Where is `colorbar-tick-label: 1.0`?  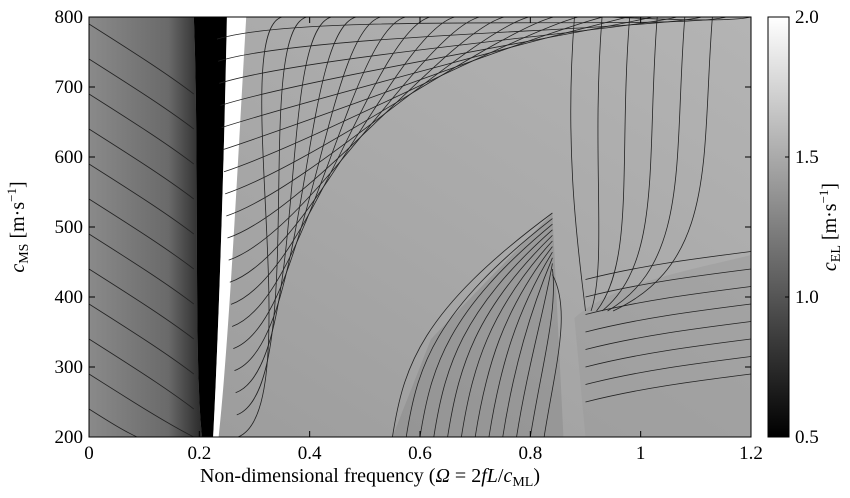 colorbar-tick-label: 1.0 is located at coordinates (807, 297).